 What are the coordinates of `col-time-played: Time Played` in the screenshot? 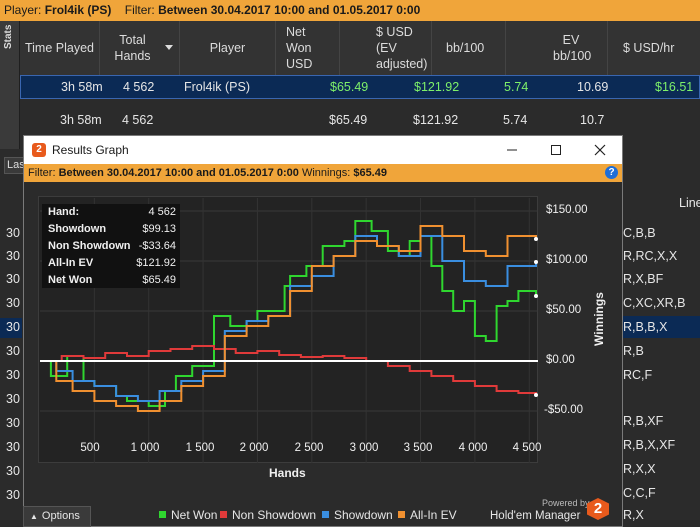 It's located at (60, 48).